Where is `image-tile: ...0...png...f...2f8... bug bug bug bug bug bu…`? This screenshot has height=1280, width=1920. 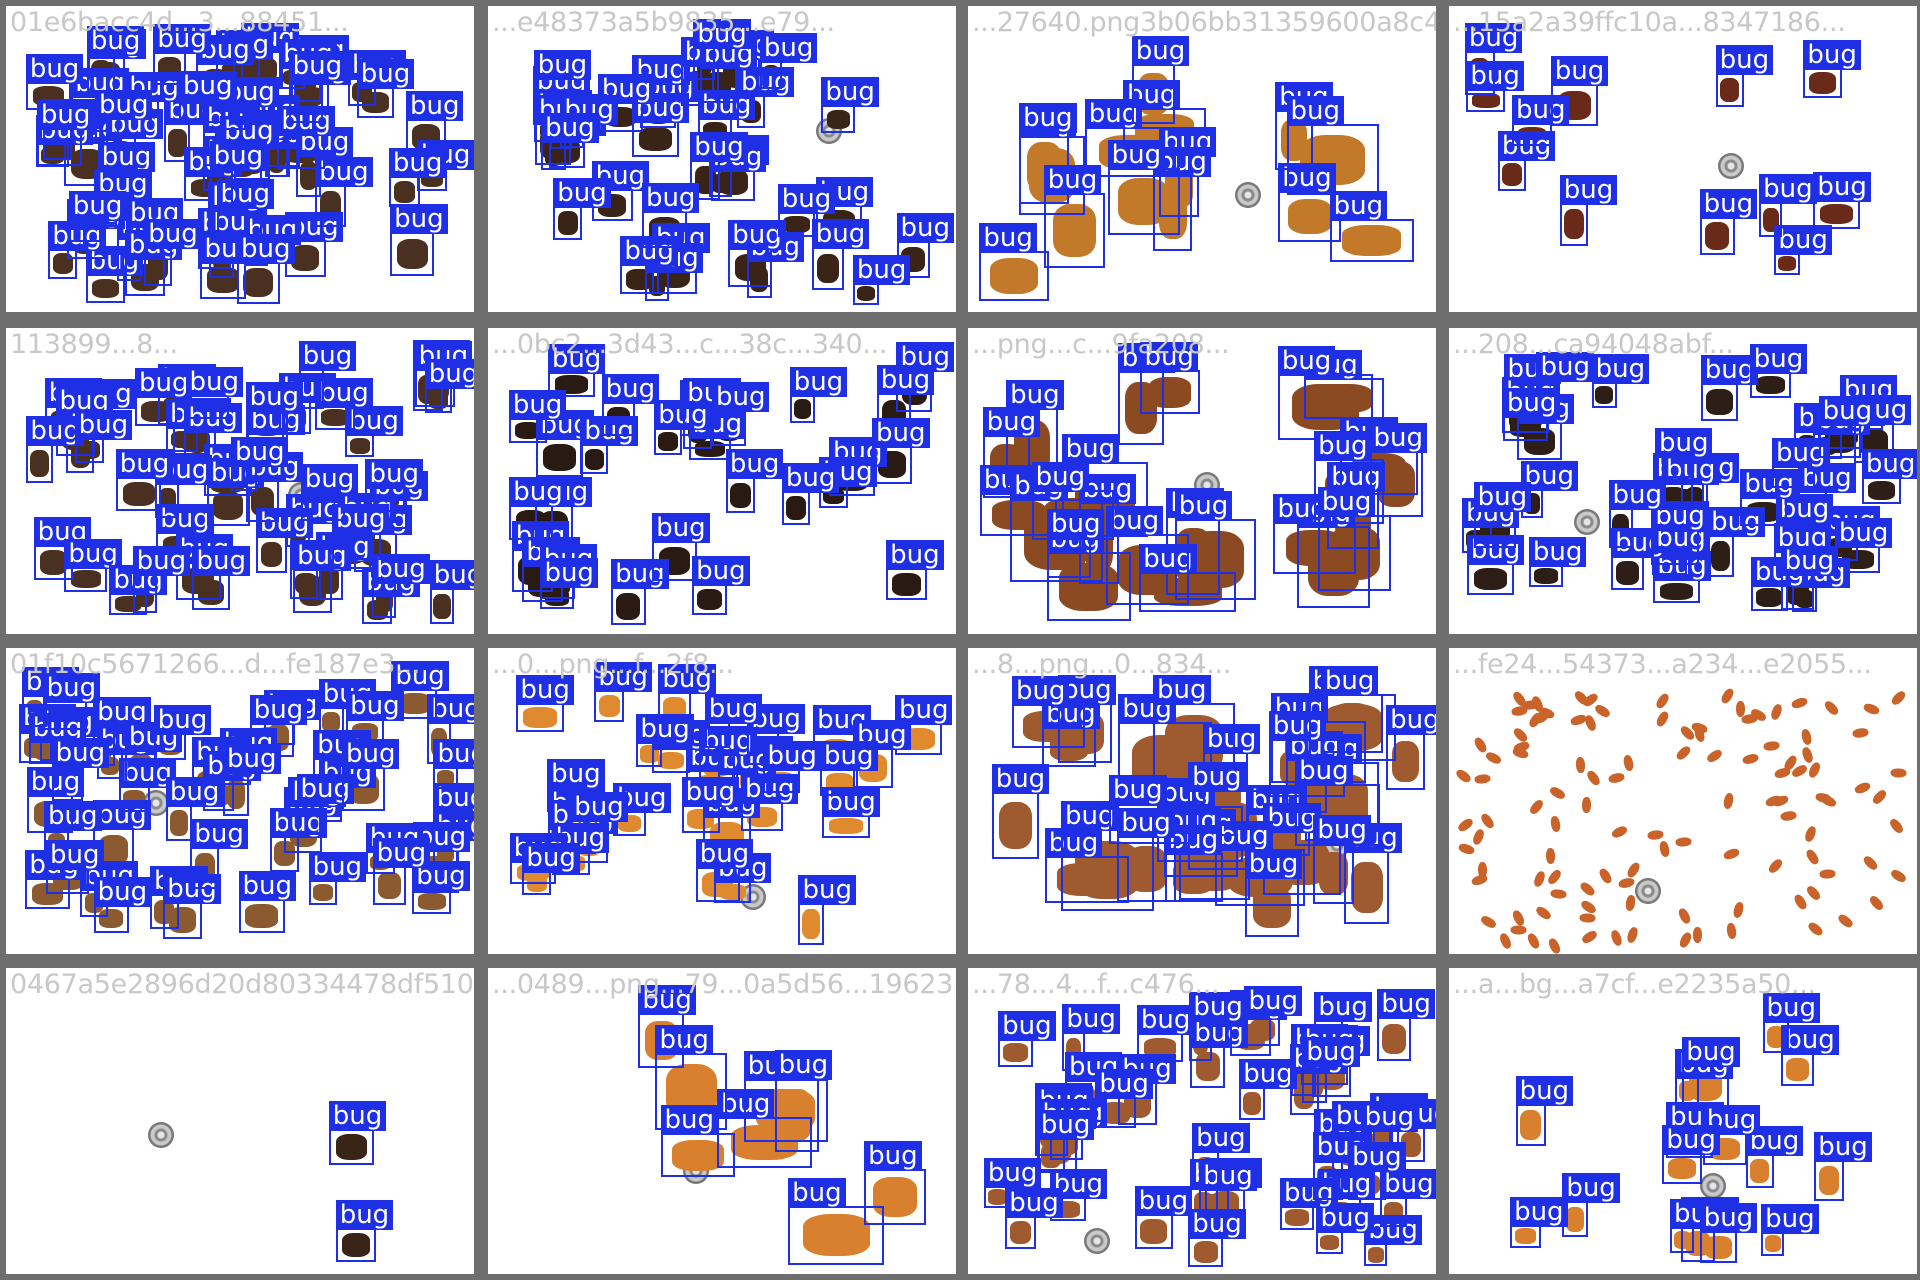 image-tile: ...0...png...f...2f8... bug bug bug bug bug bu… is located at coordinates (722, 801).